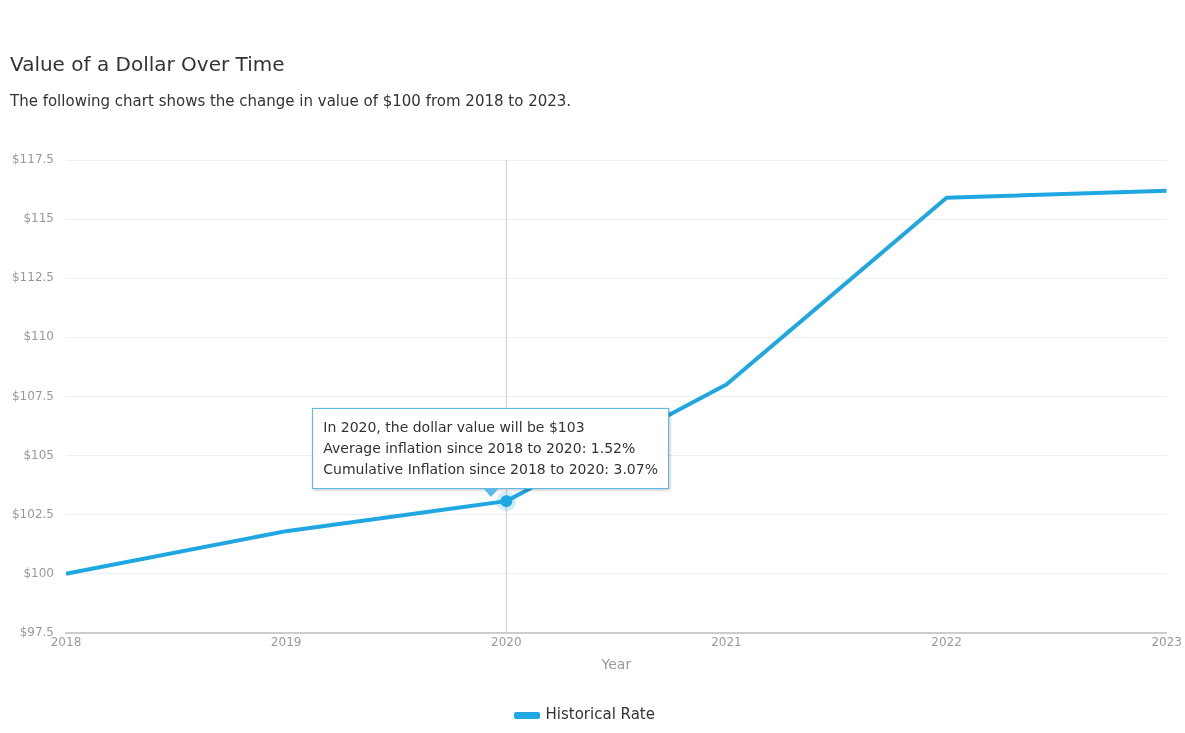 Image resolution: width=1185 pixels, height=733 pixels. Describe the element at coordinates (38, 336) in the screenshot. I see `y-tick-label: $110` at that location.